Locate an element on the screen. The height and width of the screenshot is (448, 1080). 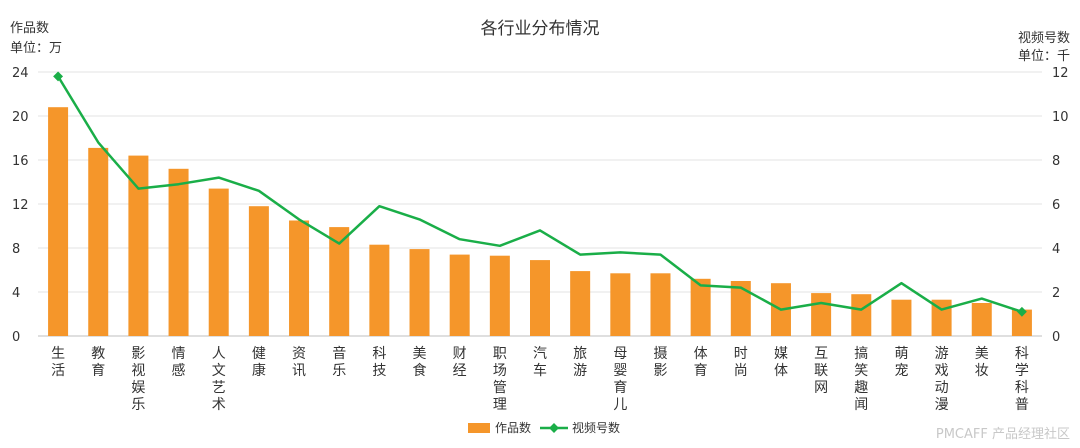
y-right-tick: 10 is located at coordinates (1060, 117).